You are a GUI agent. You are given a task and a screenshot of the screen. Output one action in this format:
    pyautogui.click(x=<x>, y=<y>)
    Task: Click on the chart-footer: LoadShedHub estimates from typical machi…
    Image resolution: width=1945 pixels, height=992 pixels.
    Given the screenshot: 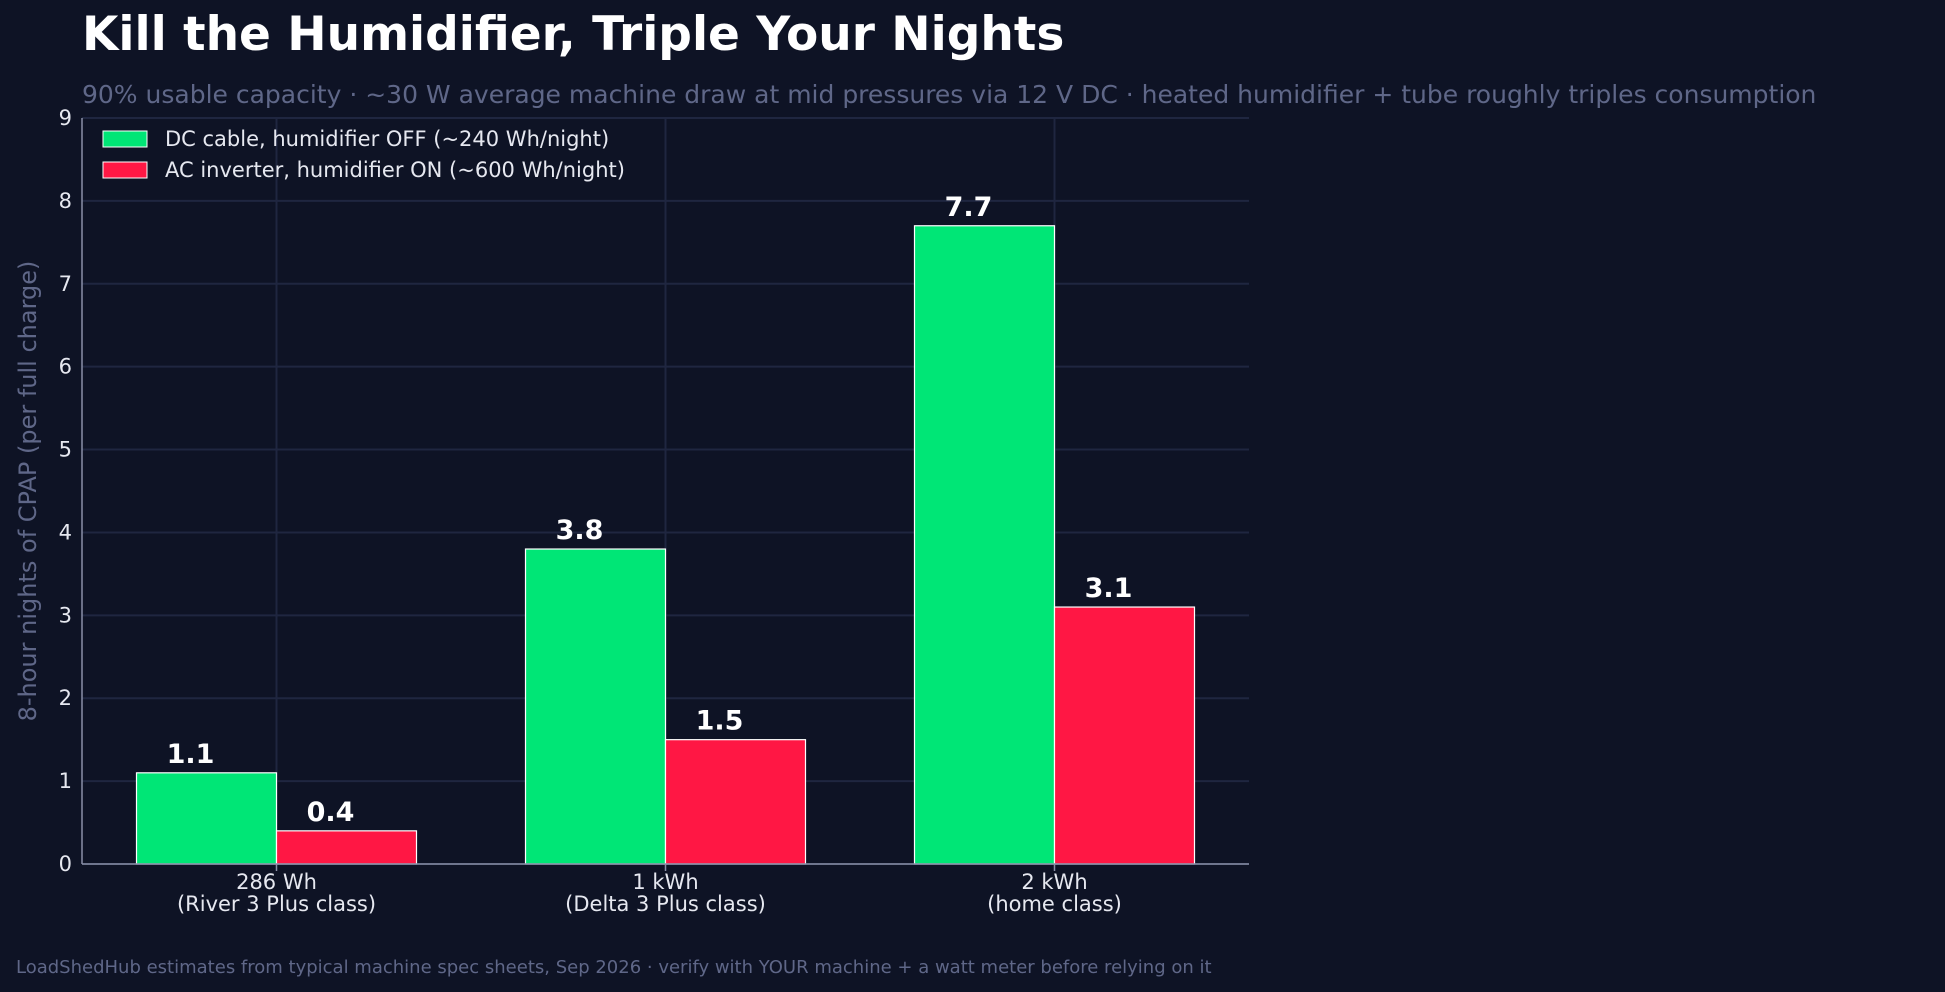 What is the action you would take?
    pyautogui.click(x=614, y=967)
    